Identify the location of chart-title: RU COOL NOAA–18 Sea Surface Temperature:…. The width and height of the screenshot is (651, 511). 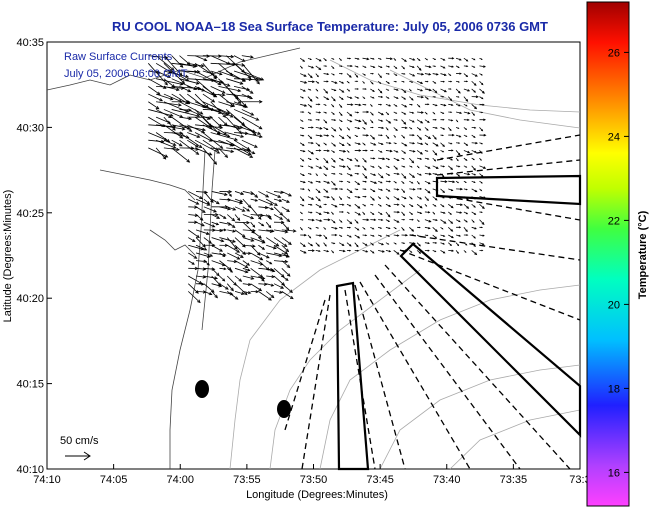
(330, 26).